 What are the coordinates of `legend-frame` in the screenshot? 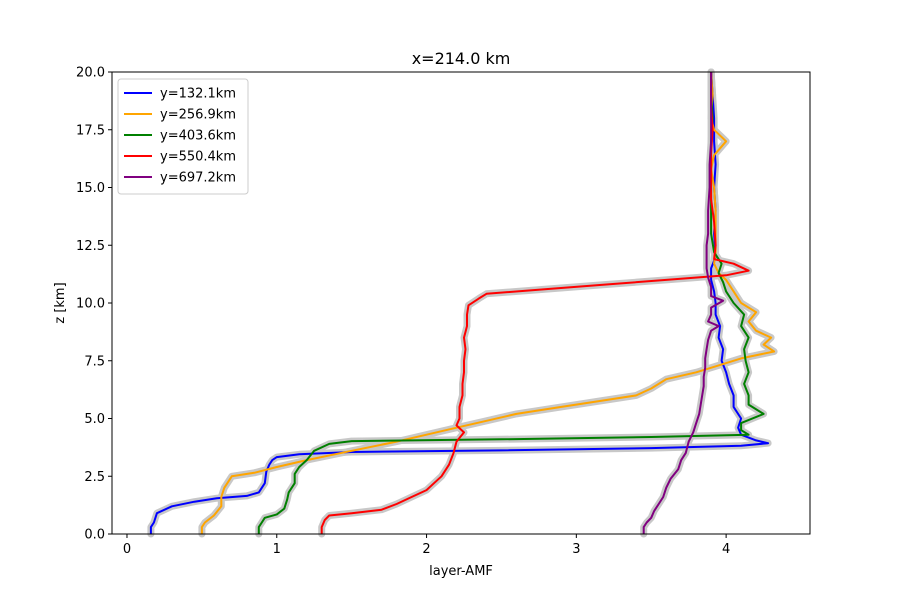 It's located at (183, 136).